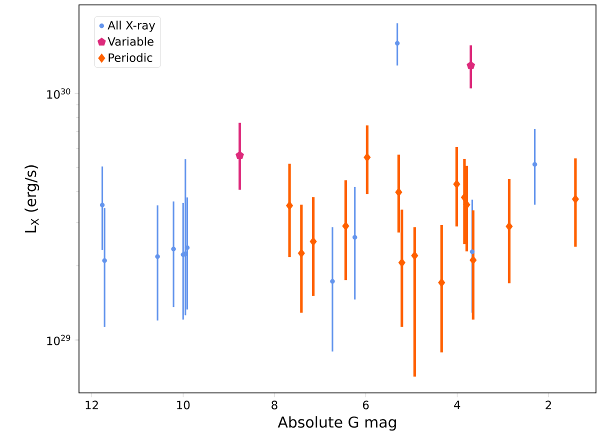  Describe the element at coordinates (58, 340) in the screenshot. I see `y-tick-label: 10$^{29}$` at that location.